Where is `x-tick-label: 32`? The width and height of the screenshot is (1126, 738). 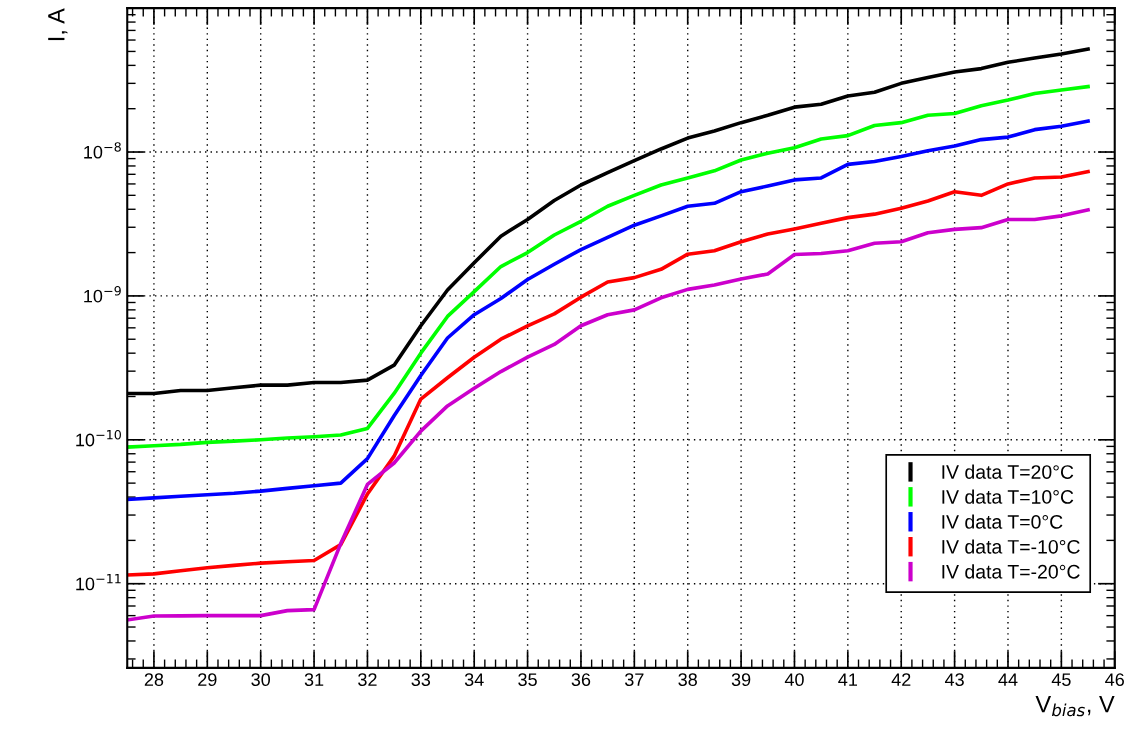
x-tick-label: 32 is located at coordinates (367, 680).